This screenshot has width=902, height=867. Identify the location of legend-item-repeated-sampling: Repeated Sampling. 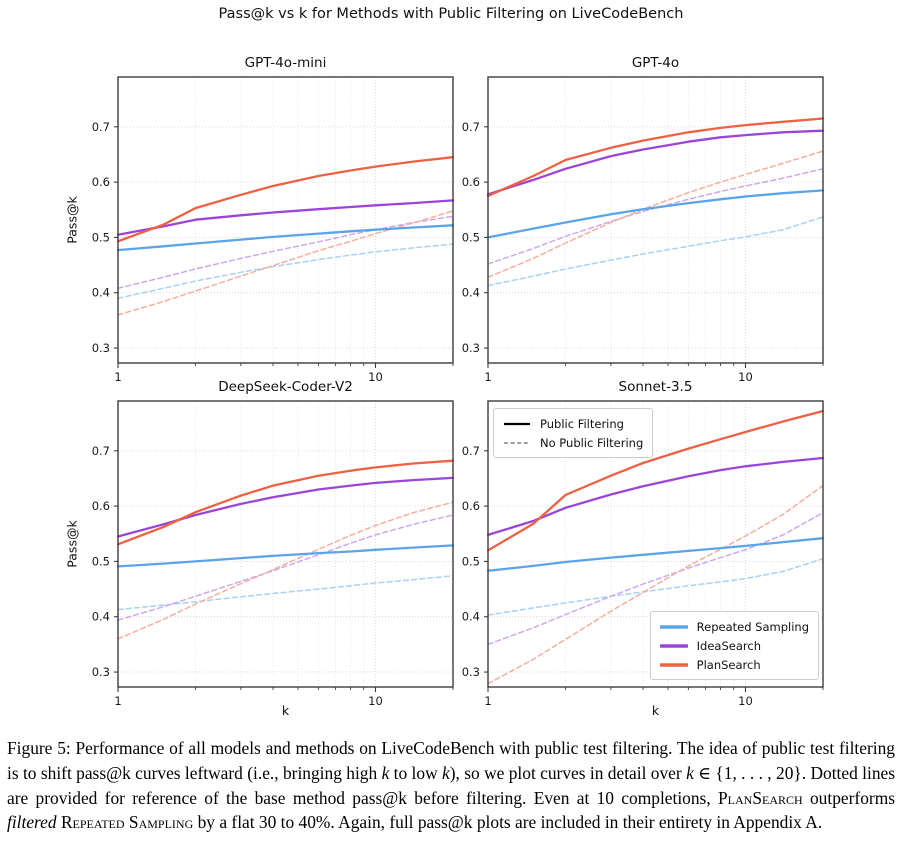
(734, 626).